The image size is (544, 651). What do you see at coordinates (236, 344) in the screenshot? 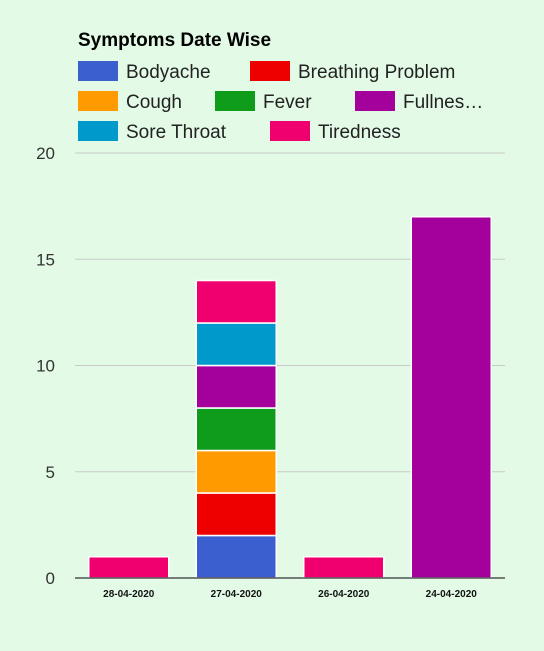
I see `bar-sore-throat-27-04-2020` at bounding box center [236, 344].